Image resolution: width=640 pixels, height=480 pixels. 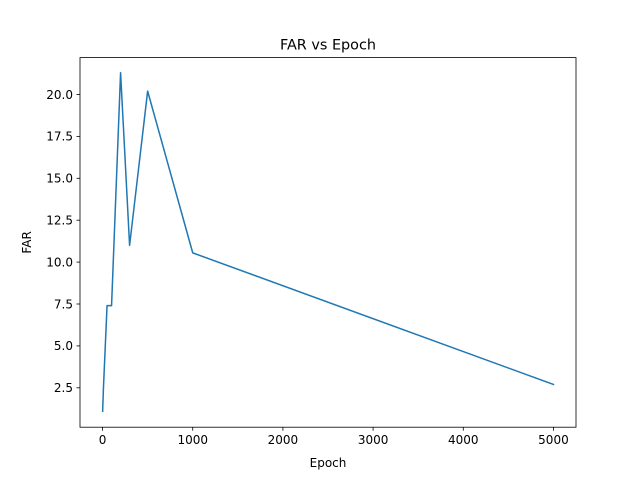 I want to click on x-axis-label: Epoch, so click(x=328, y=463).